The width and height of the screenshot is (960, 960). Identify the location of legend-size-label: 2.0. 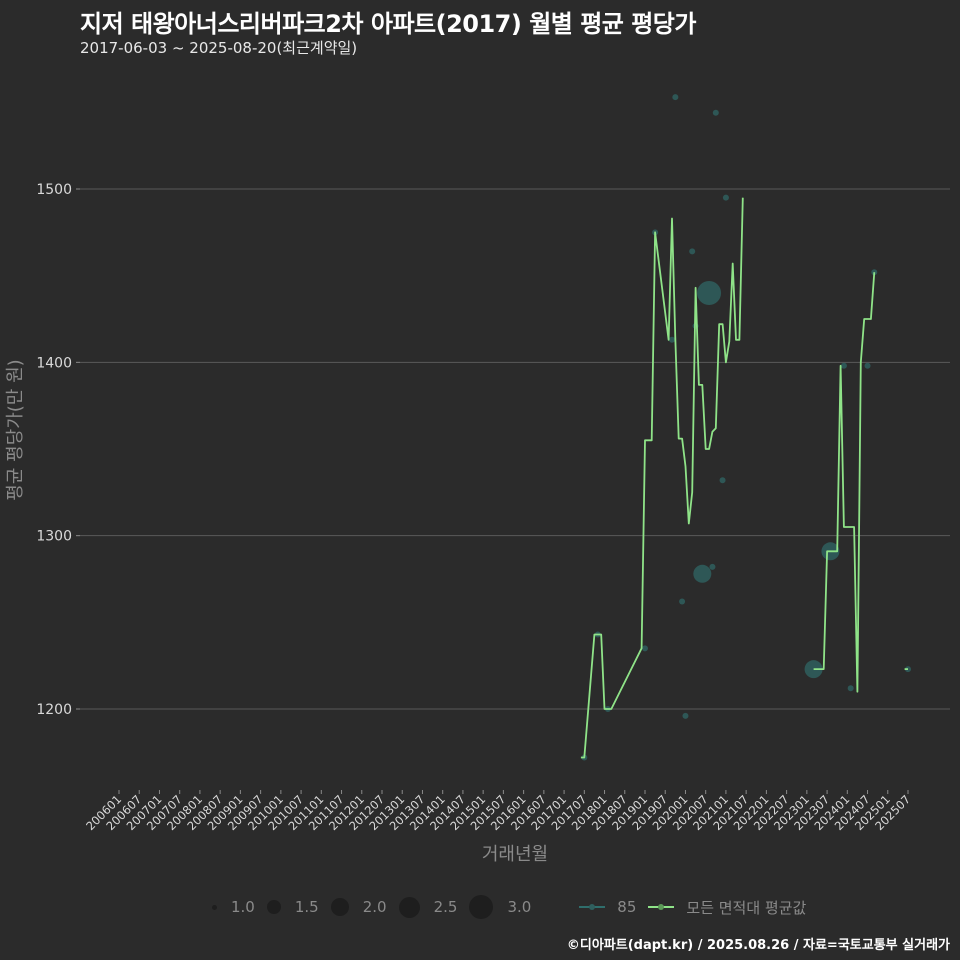
(374, 907).